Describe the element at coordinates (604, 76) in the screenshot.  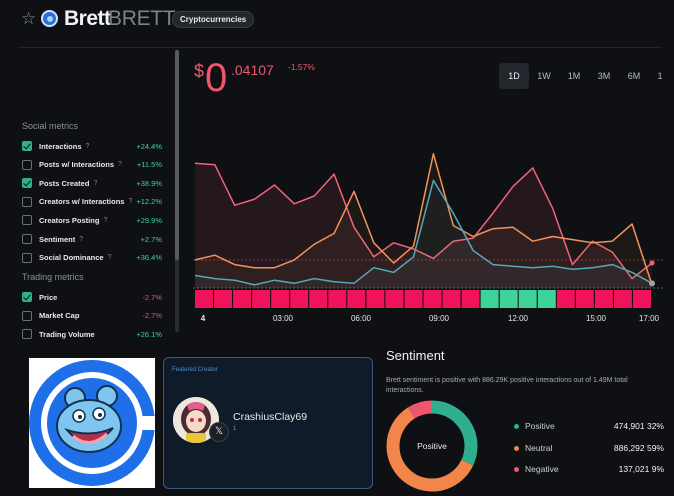
I see `timeframe-3m: 3M` at that location.